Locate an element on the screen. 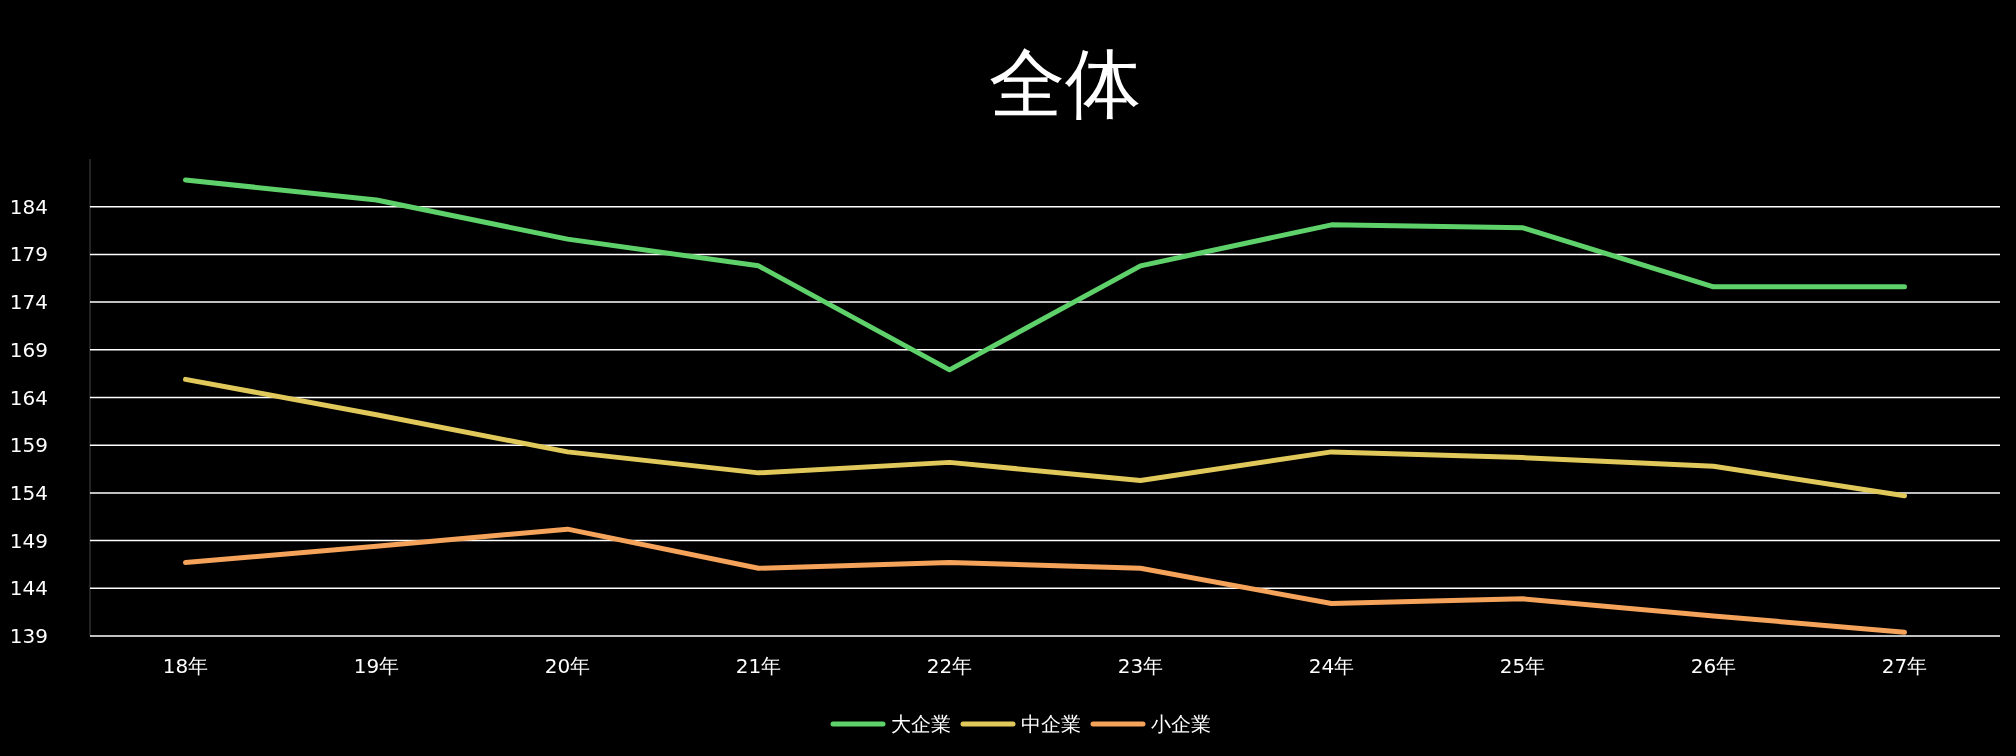 The height and width of the screenshot is (756, 2016). y-tick-label: 174 is located at coordinates (28, 302).